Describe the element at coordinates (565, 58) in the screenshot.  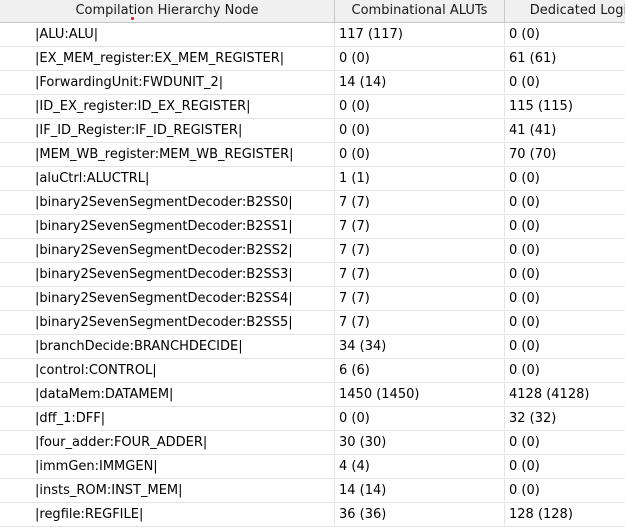
I see `cell-dedicated-logic: 61 (61)` at that location.